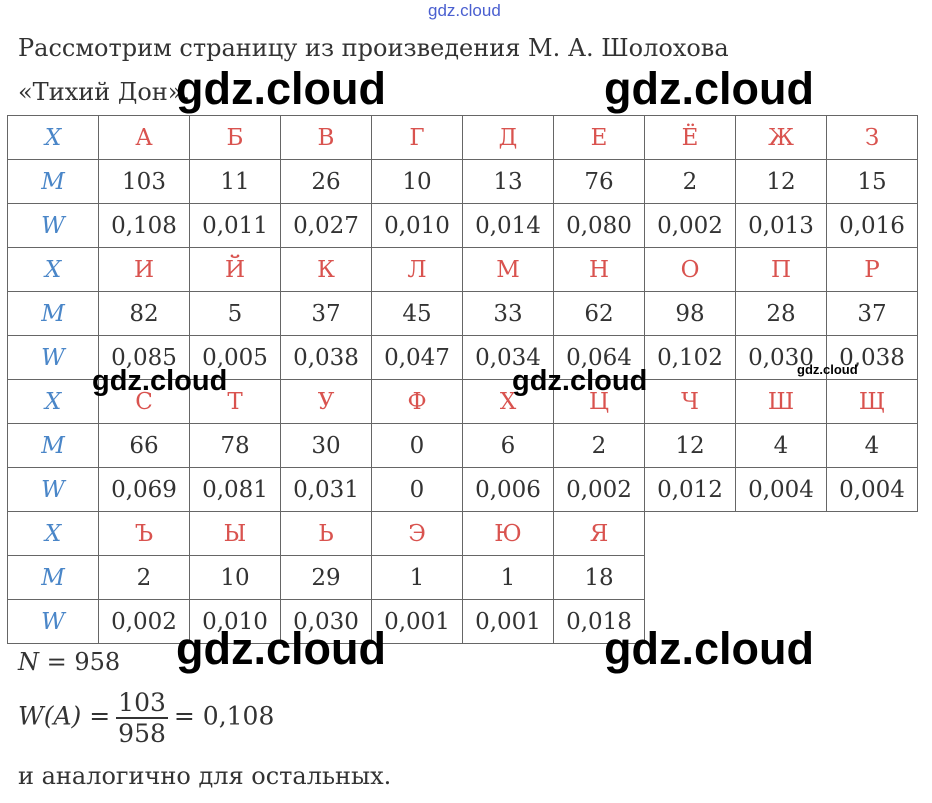 This screenshot has height=803, width=932. What do you see at coordinates (599, 225) in the screenshot?
I see `frequency-cell: 0,080` at bounding box center [599, 225].